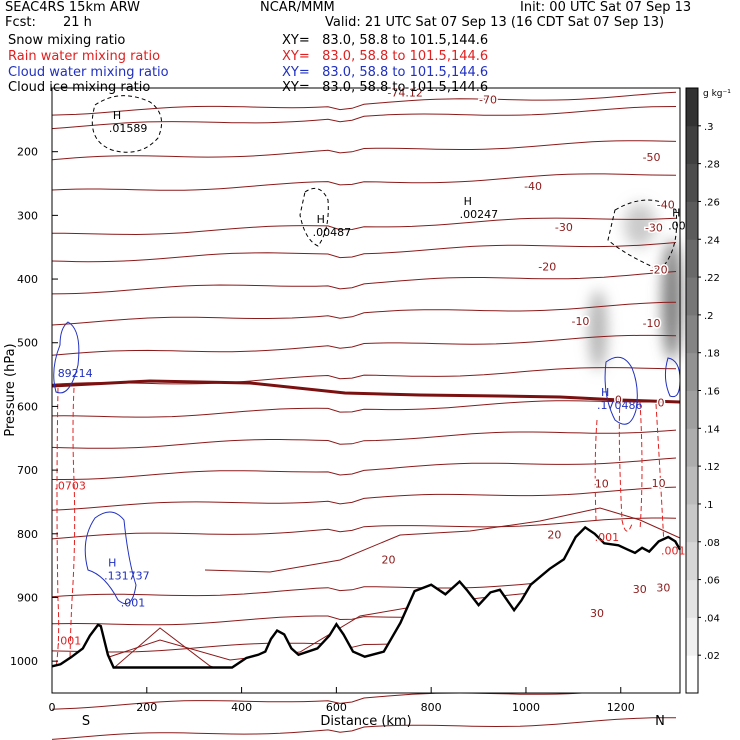 The width and height of the screenshot is (740, 740). Describe the element at coordinates (659, 483) in the screenshot. I see `temperature-contour-label: 10` at that location.